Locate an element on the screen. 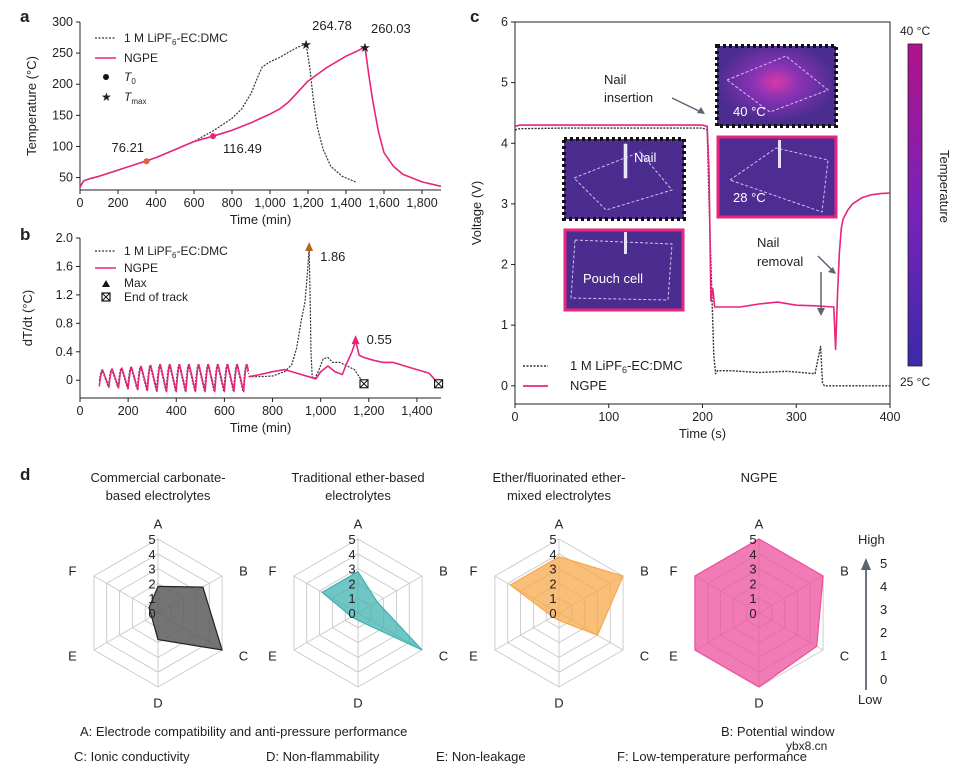  x-tick-label: 200 is located at coordinates (128, 411).